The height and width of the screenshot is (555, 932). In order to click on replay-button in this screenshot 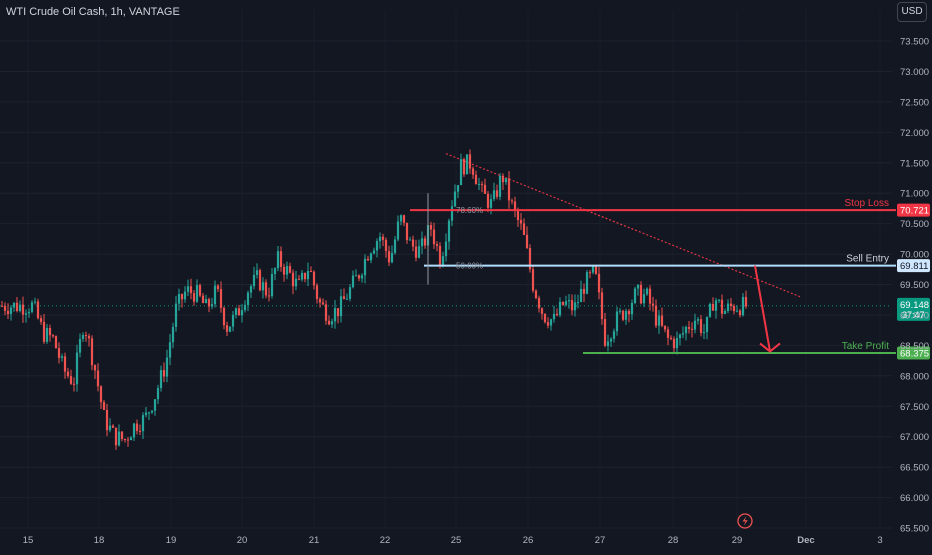, I will do `click(745, 521)`.